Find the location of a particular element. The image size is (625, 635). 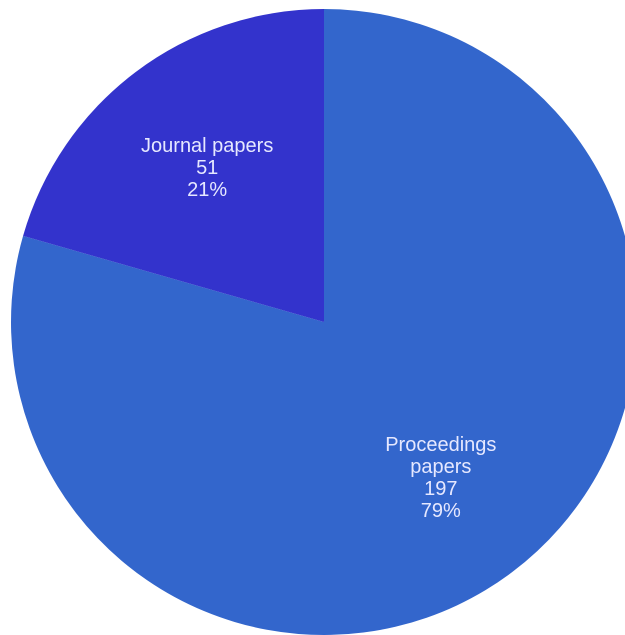

slice-value-text: 197 is located at coordinates (440, 489).